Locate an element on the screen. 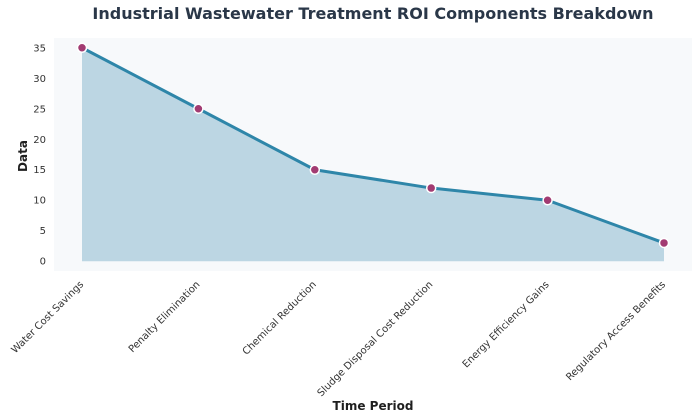 The height and width of the screenshot is (420, 700). x-axis-label: Time Period is located at coordinates (373, 406).